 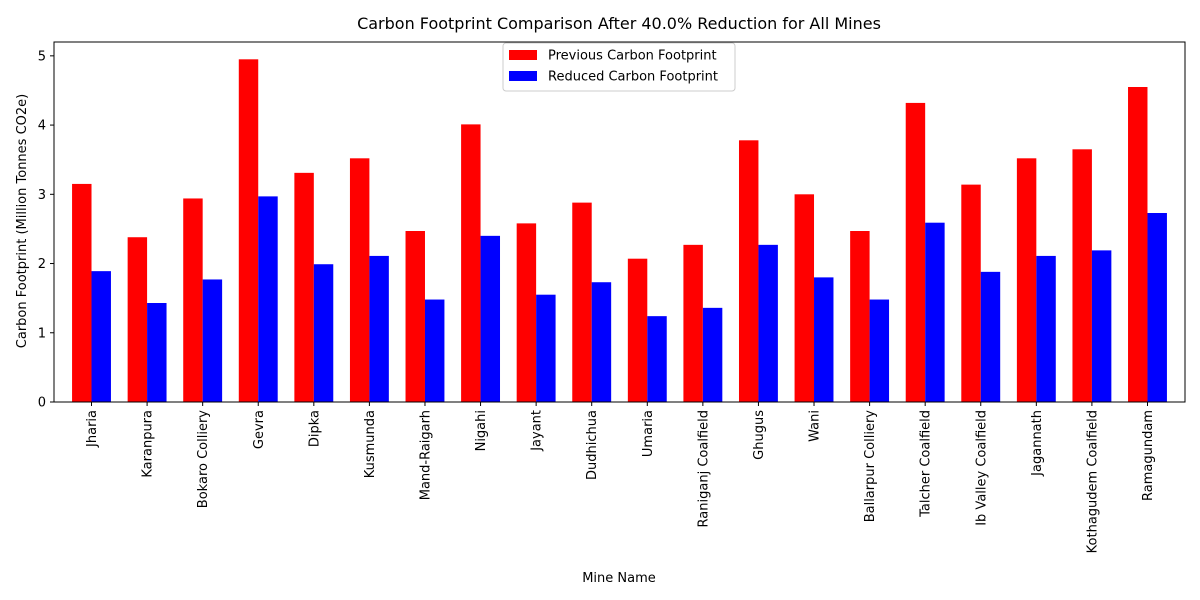 I want to click on legend-label: Reduced Carbon Footprint, so click(x=633, y=77).